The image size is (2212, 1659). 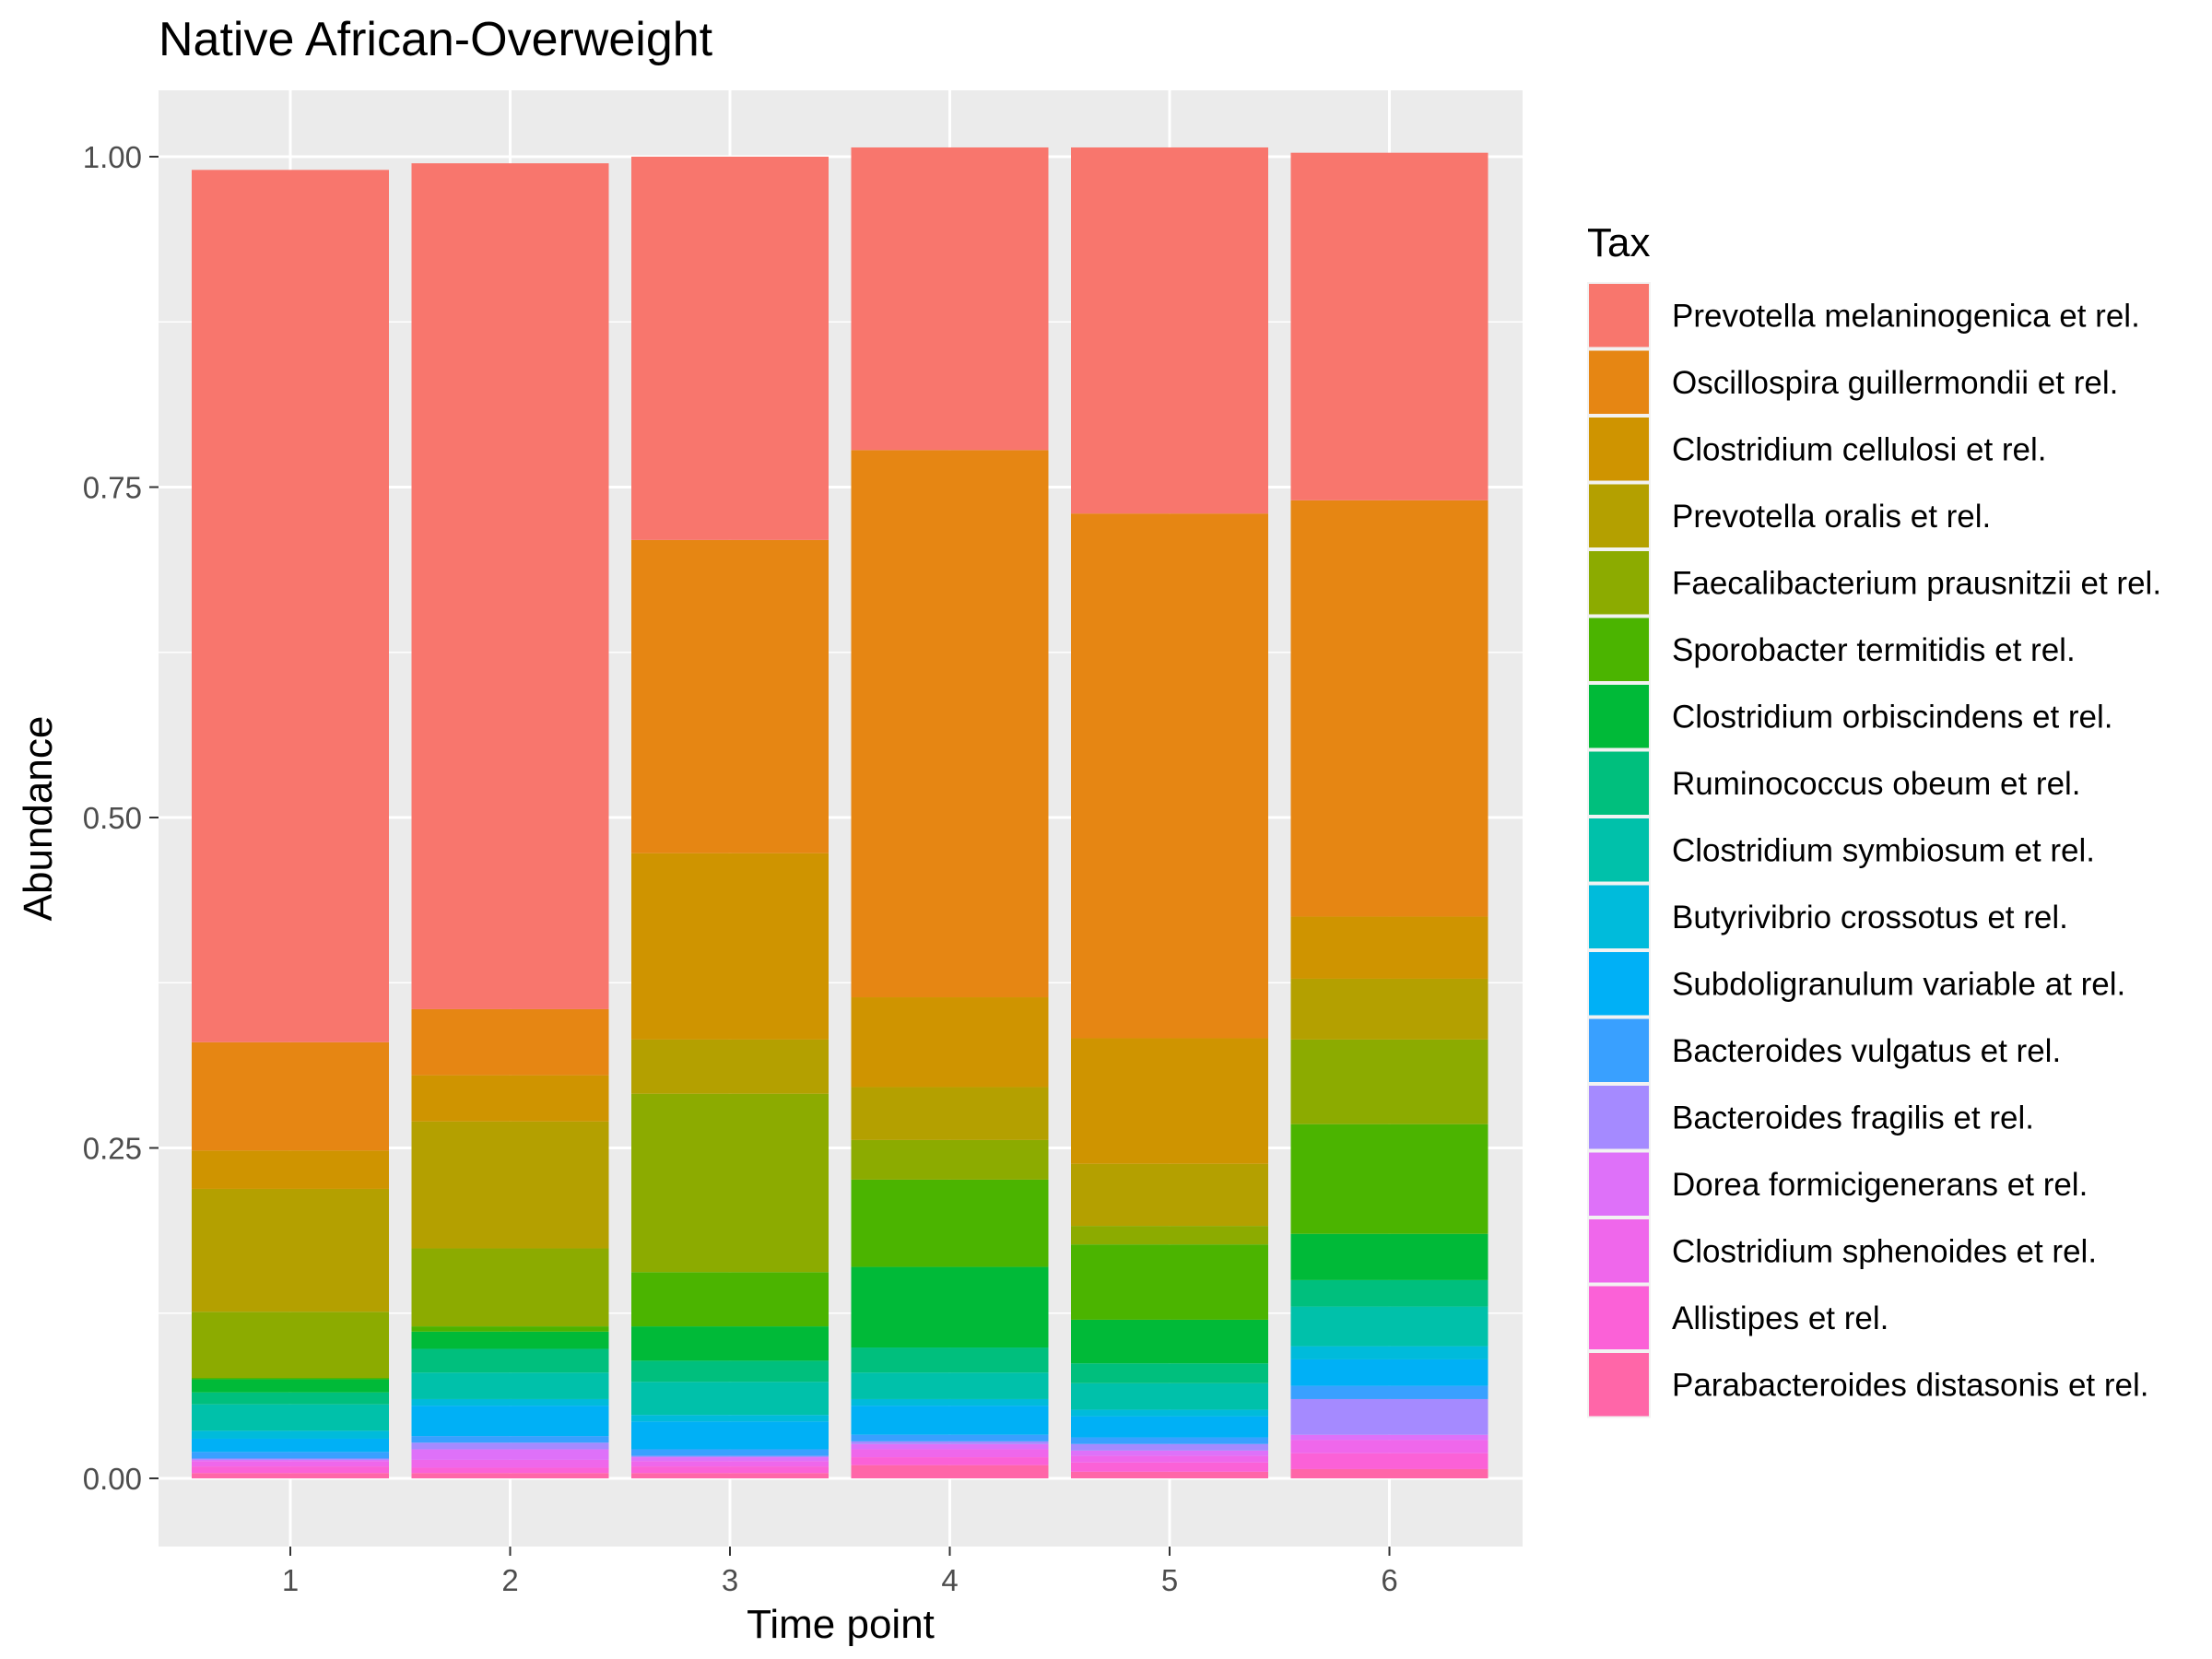 What do you see at coordinates (949, 1580) in the screenshot?
I see `x-tick-label: 4` at bounding box center [949, 1580].